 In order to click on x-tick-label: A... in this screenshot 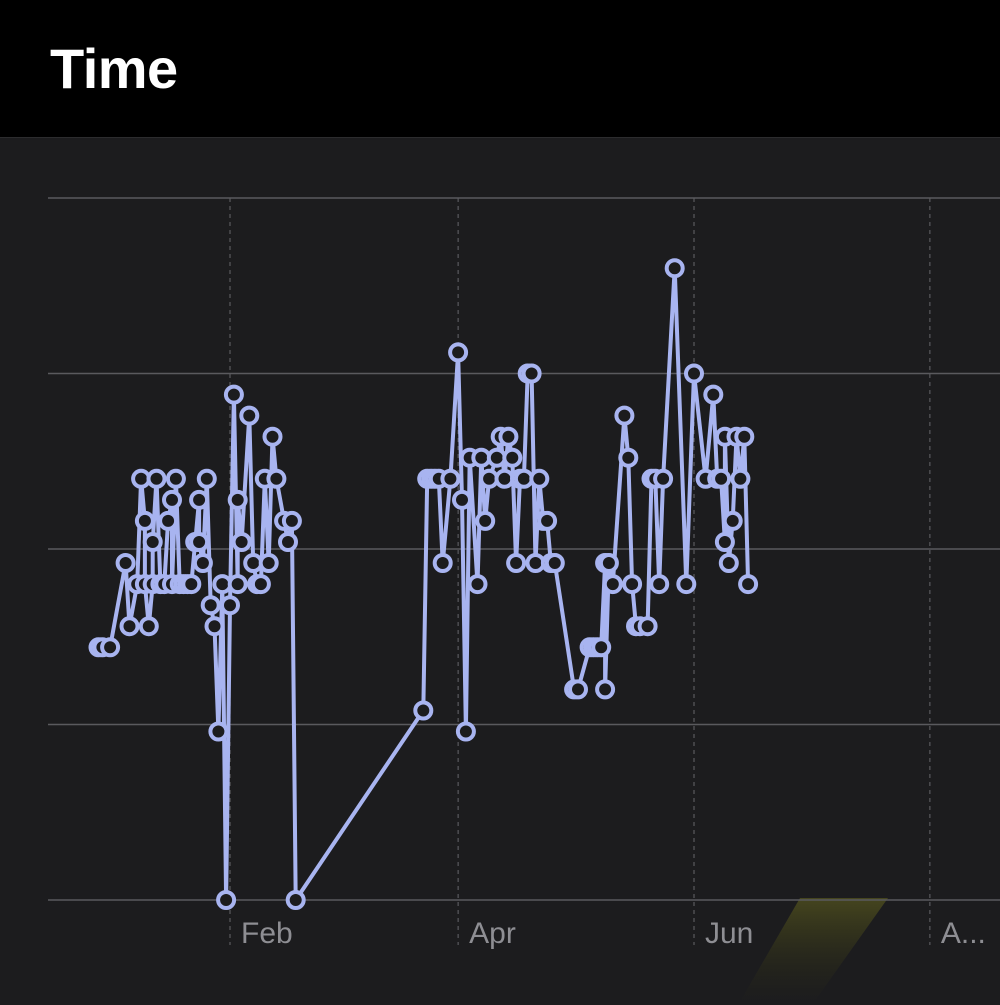, I will do `click(963, 933)`.